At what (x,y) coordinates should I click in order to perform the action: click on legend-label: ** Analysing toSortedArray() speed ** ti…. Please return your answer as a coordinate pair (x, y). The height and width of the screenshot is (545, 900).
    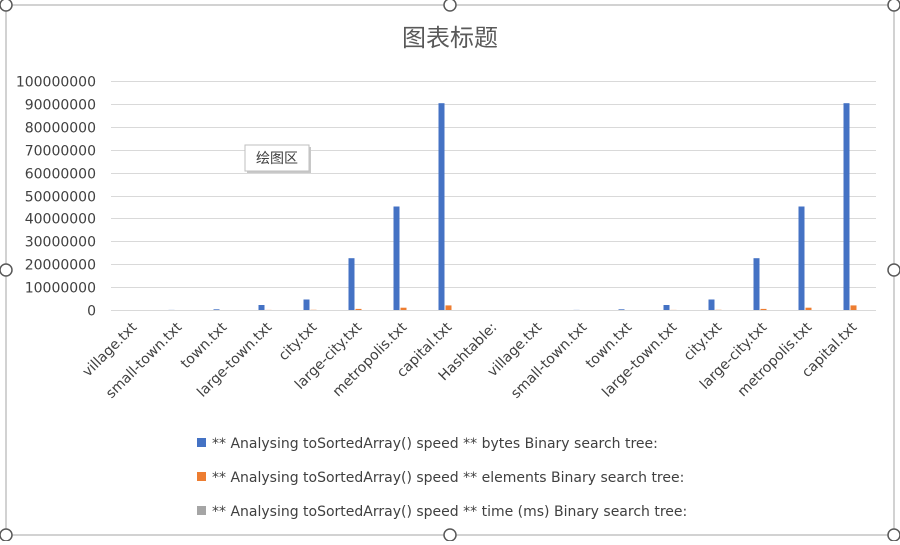
    Looking at the image, I should click on (449, 512).